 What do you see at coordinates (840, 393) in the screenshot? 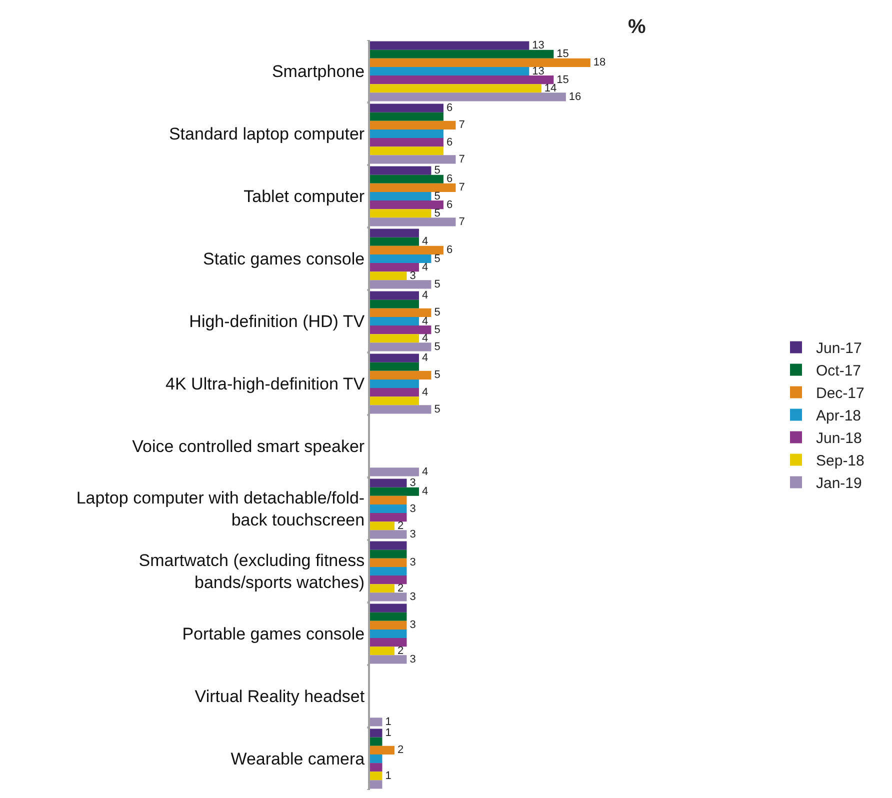
I see `legend-label: Dec-17` at bounding box center [840, 393].